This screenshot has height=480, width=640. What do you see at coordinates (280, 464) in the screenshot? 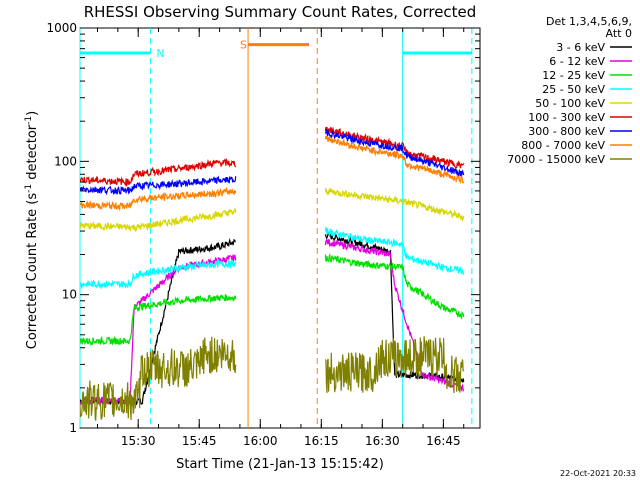
I see `x-axis-label: Start Time (21-Jan-13 15:15:42)` at bounding box center [280, 464].